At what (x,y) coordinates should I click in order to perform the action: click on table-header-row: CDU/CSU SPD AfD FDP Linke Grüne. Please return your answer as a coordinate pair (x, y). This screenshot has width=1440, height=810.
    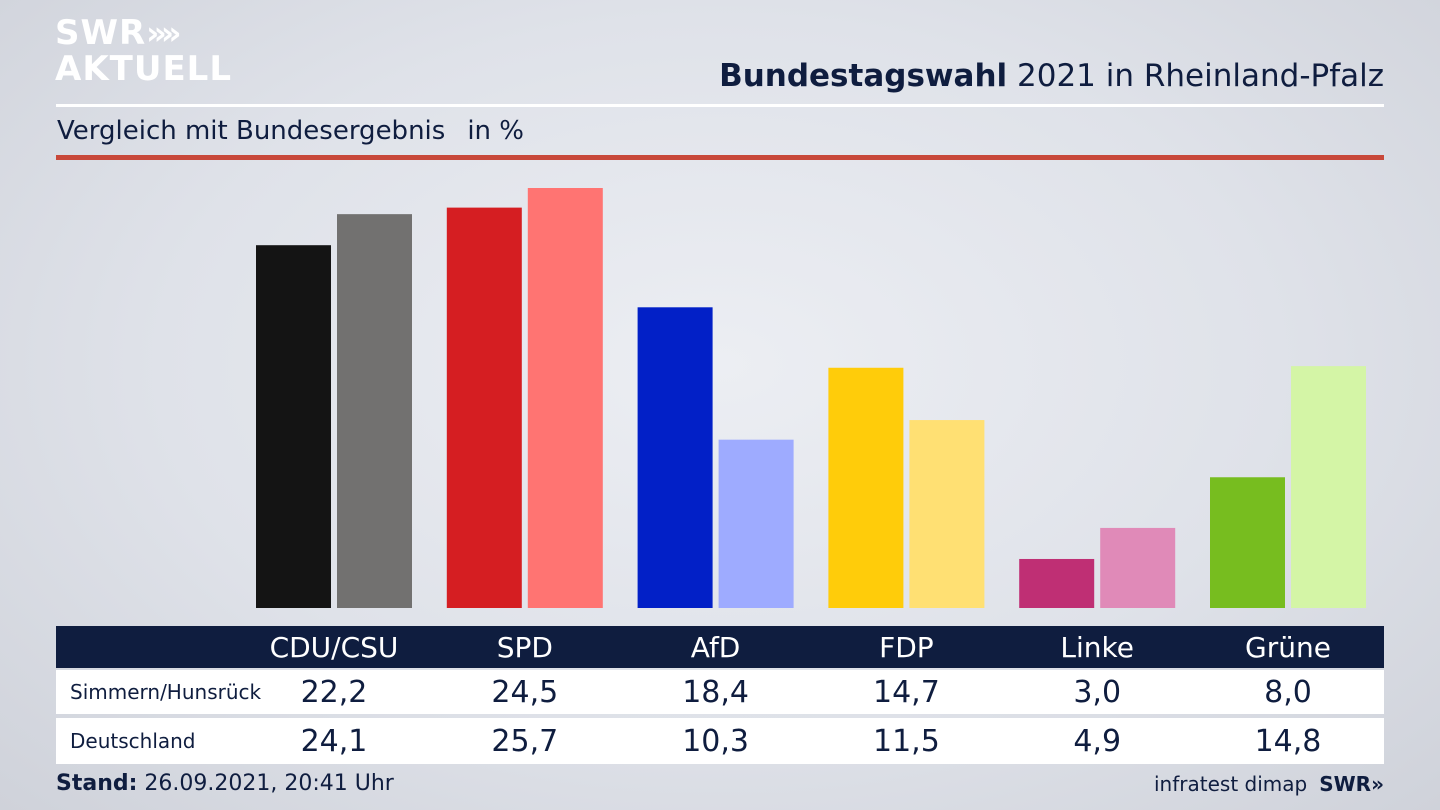
    Looking at the image, I should click on (720, 647).